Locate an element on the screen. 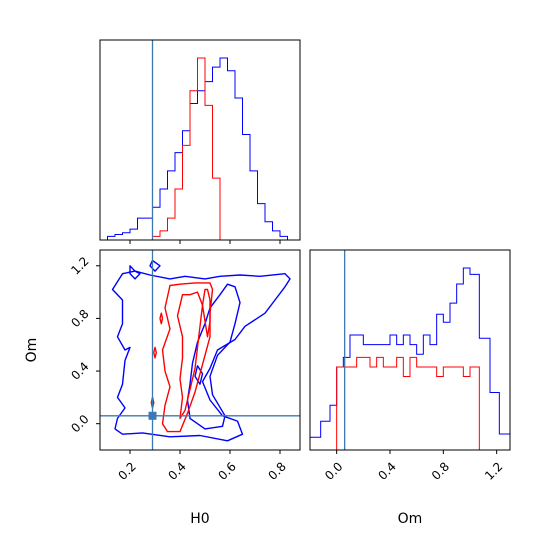  hist-om-x-tick-label-1: 0.0 is located at coordinates (333, 470).